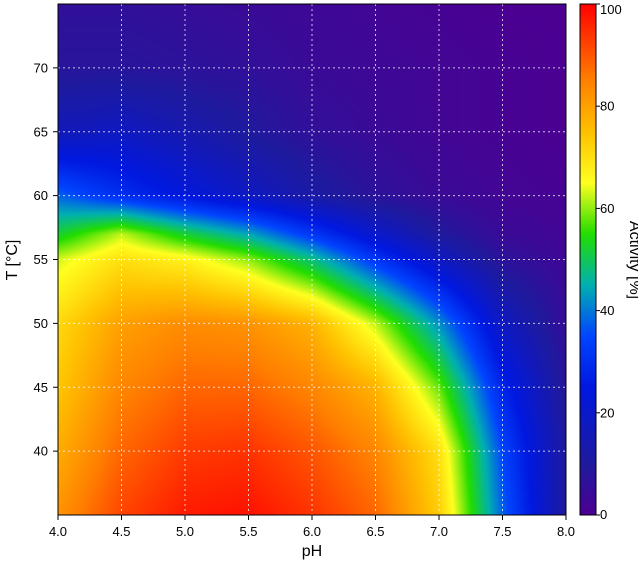  Describe the element at coordinates (439, 531) in the screenshot. I see `x-tick-label: 7.0` at that location.